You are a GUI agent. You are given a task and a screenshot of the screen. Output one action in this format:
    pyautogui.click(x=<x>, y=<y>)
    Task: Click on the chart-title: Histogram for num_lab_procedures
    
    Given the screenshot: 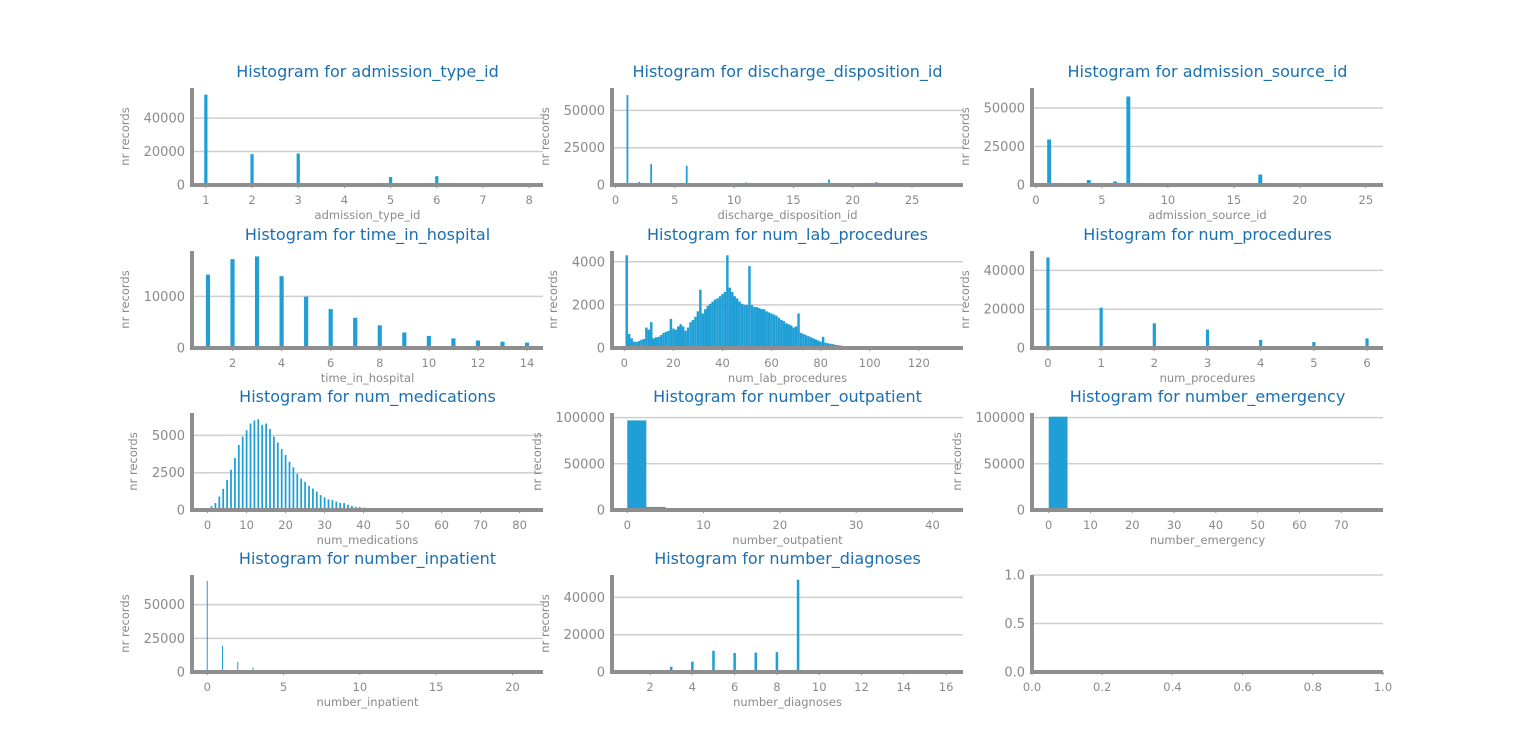 What is the action you would take?
    pyautogui.click(x=787, y=235)
    